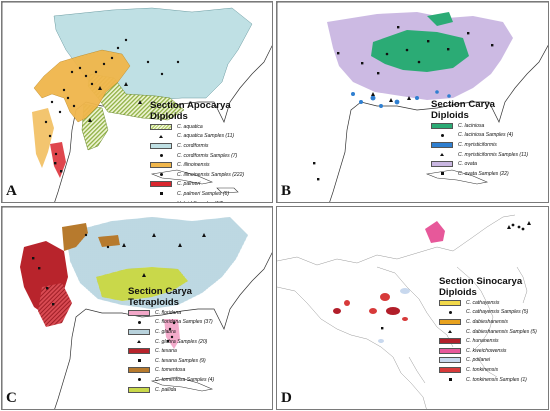 The height and width of the screenshot is (411, 550). Describe the element at coordinates (200, 201) in the screenshot. I see `legend-label: Hybrid Samples (17)` at that location.